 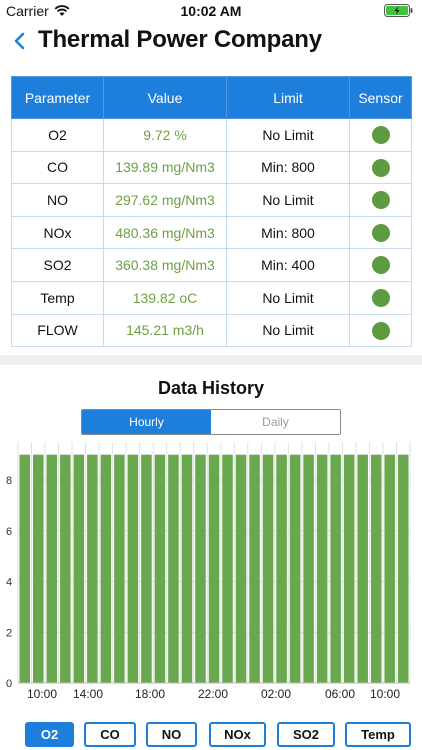 What do you see at coordinates (27, 11) in the screenshot?
I see `carrier-label: Carrier` at bounding box center [27, 11].